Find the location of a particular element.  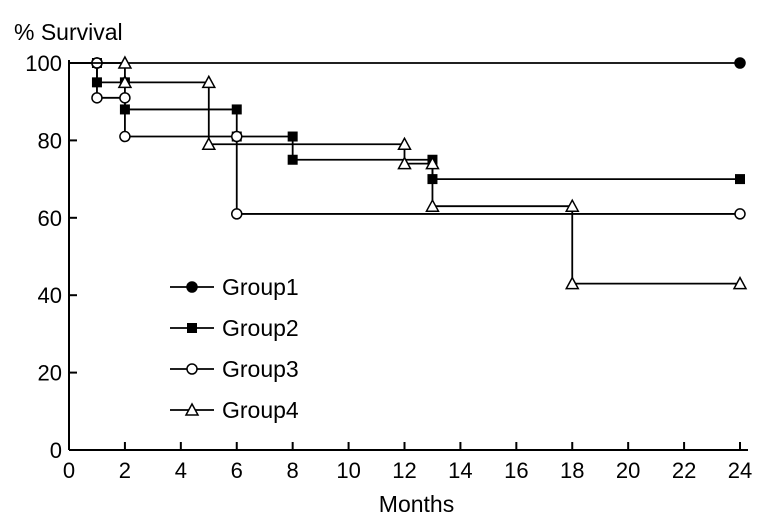

x-tick-label: 14 is located at coordinates (460, 470).